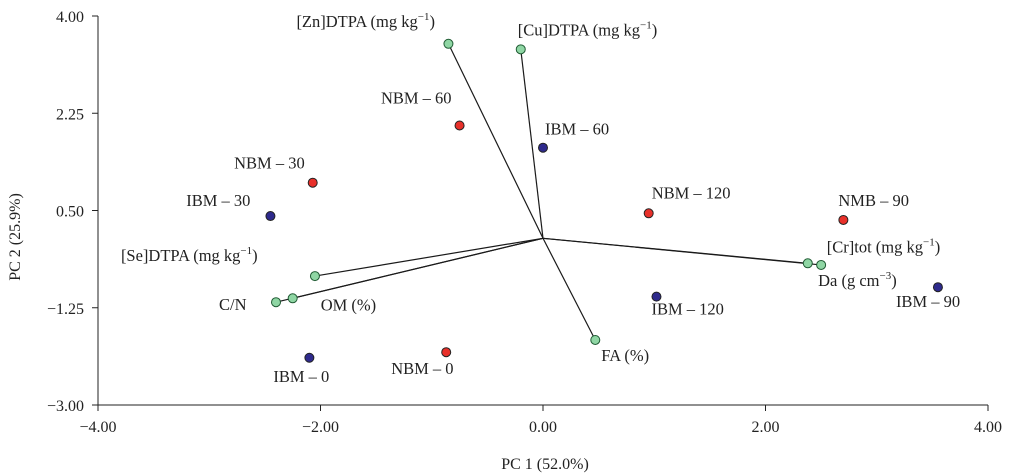 The height and width of the screenshot is (475, 1012). What do you see at coordinates (577, 129) in the screenshot?
I see `observation-label: IBM – 60` at bounding box center [577, 129].